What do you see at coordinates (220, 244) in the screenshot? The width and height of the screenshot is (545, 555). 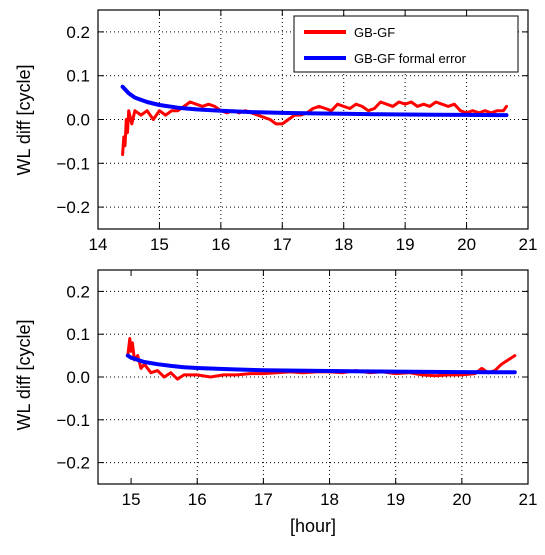 I see `top-xtick-label: 16` at bounding box center [220, 244].